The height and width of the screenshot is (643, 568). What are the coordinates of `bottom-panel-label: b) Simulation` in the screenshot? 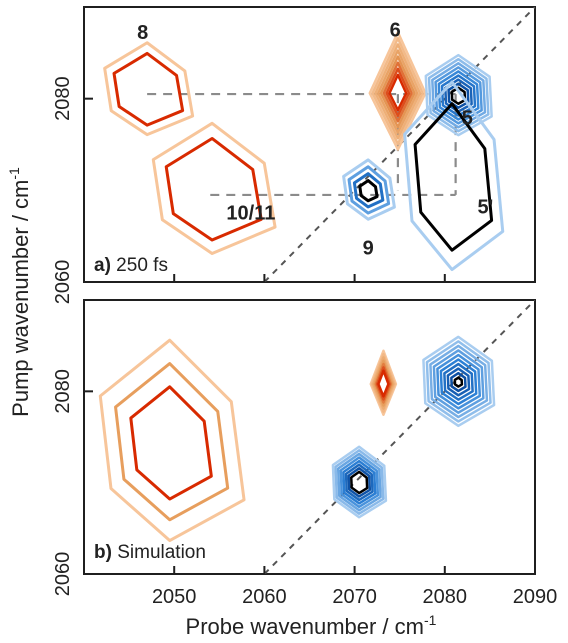 It's located at (150, 552).